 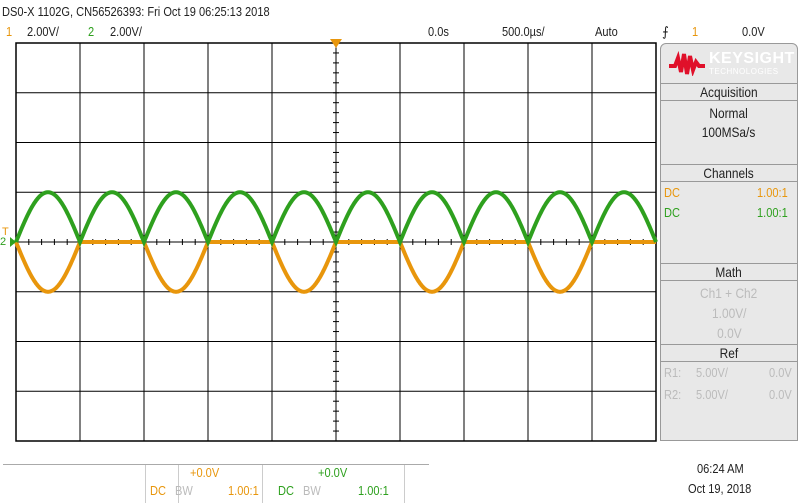 What do you see at coordinates (338, 484) in the screenshot?
I see `footer-ch2: +0.0V DC BW 1.00:1` at bounding box center [338, 484].